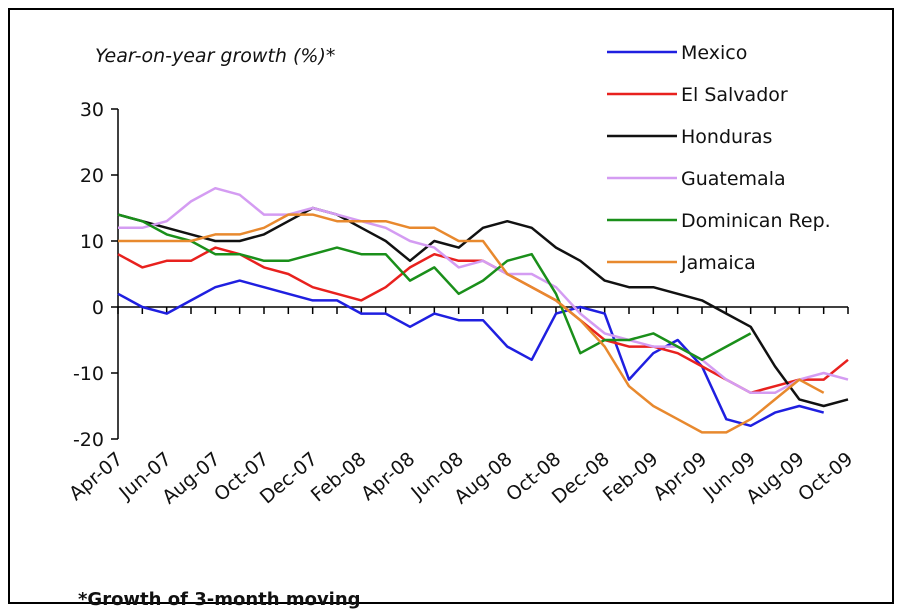 This screenshot has width=902, height=616. I want to click on chart-title: Year-on-year growth (%)*, so click(215, 56).